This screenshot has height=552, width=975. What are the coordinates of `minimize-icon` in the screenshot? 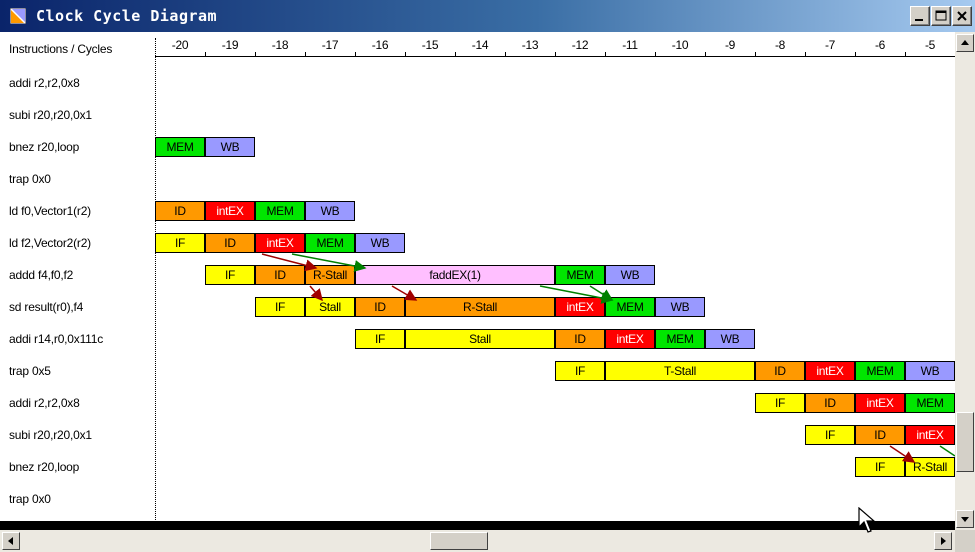 It's located at (919, 20).